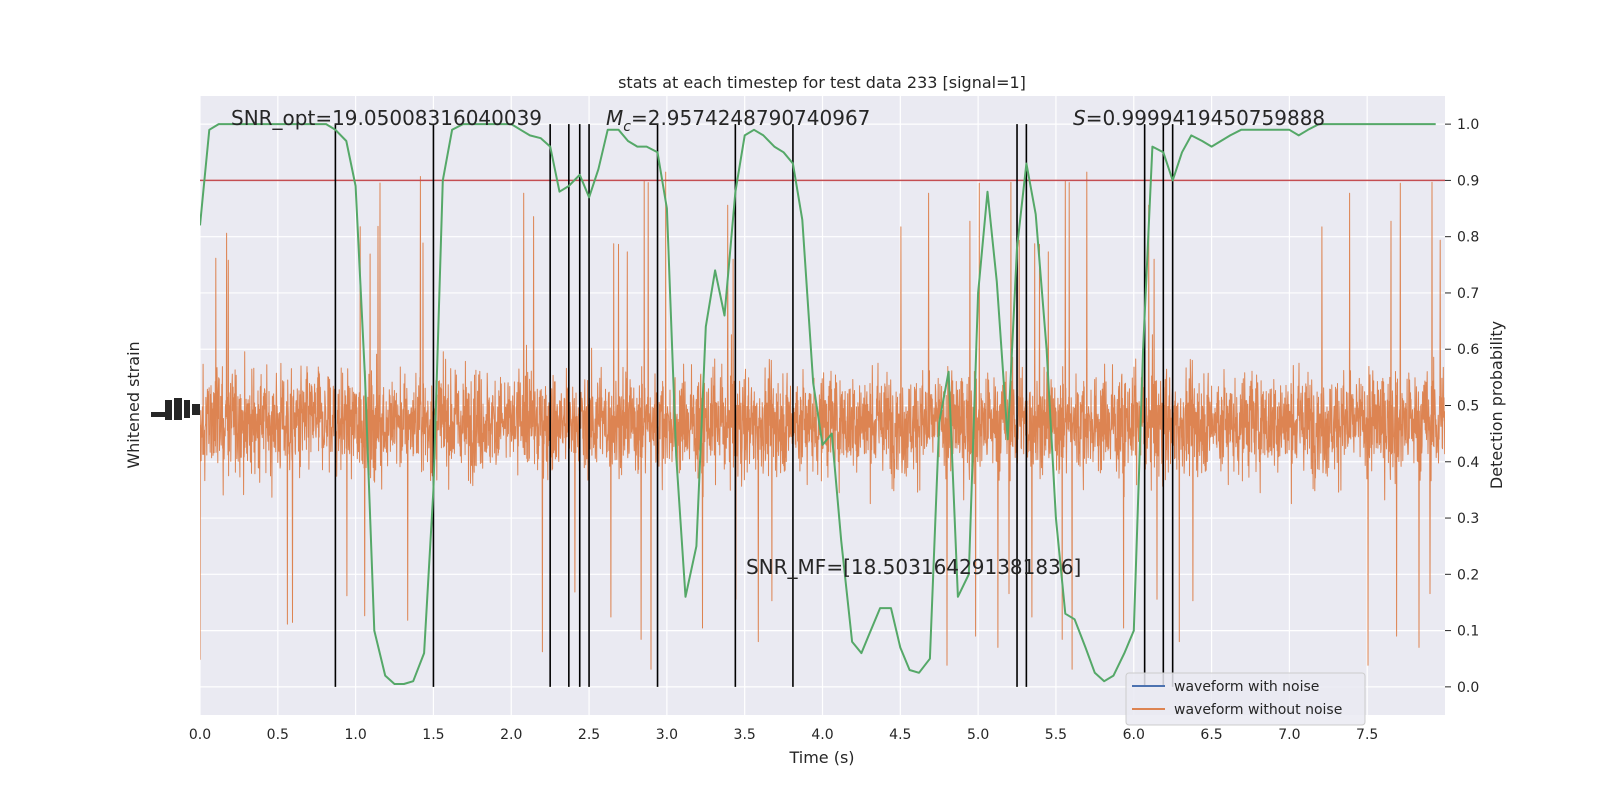  What do you see at coordinates (1367, 735) in the screenshot?
I see `x-tick-label: 7.5` at bounding box center [1367, 735].